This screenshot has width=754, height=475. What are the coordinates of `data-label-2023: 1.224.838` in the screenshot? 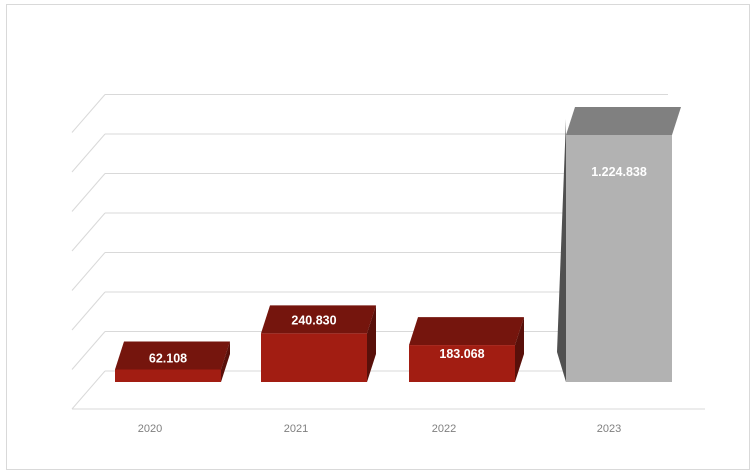 It's located at (619, 172).